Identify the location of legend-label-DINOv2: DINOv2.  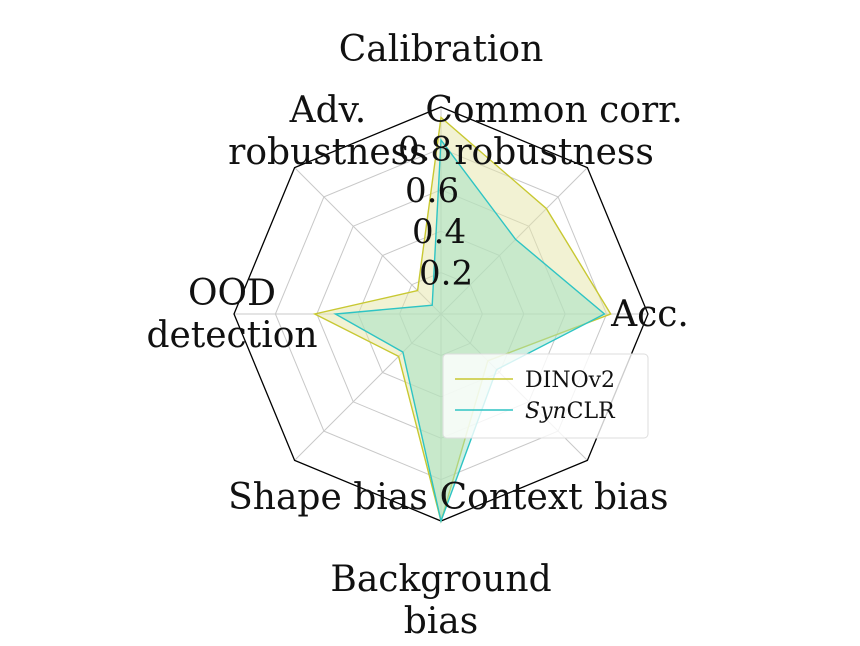
(570, 380).